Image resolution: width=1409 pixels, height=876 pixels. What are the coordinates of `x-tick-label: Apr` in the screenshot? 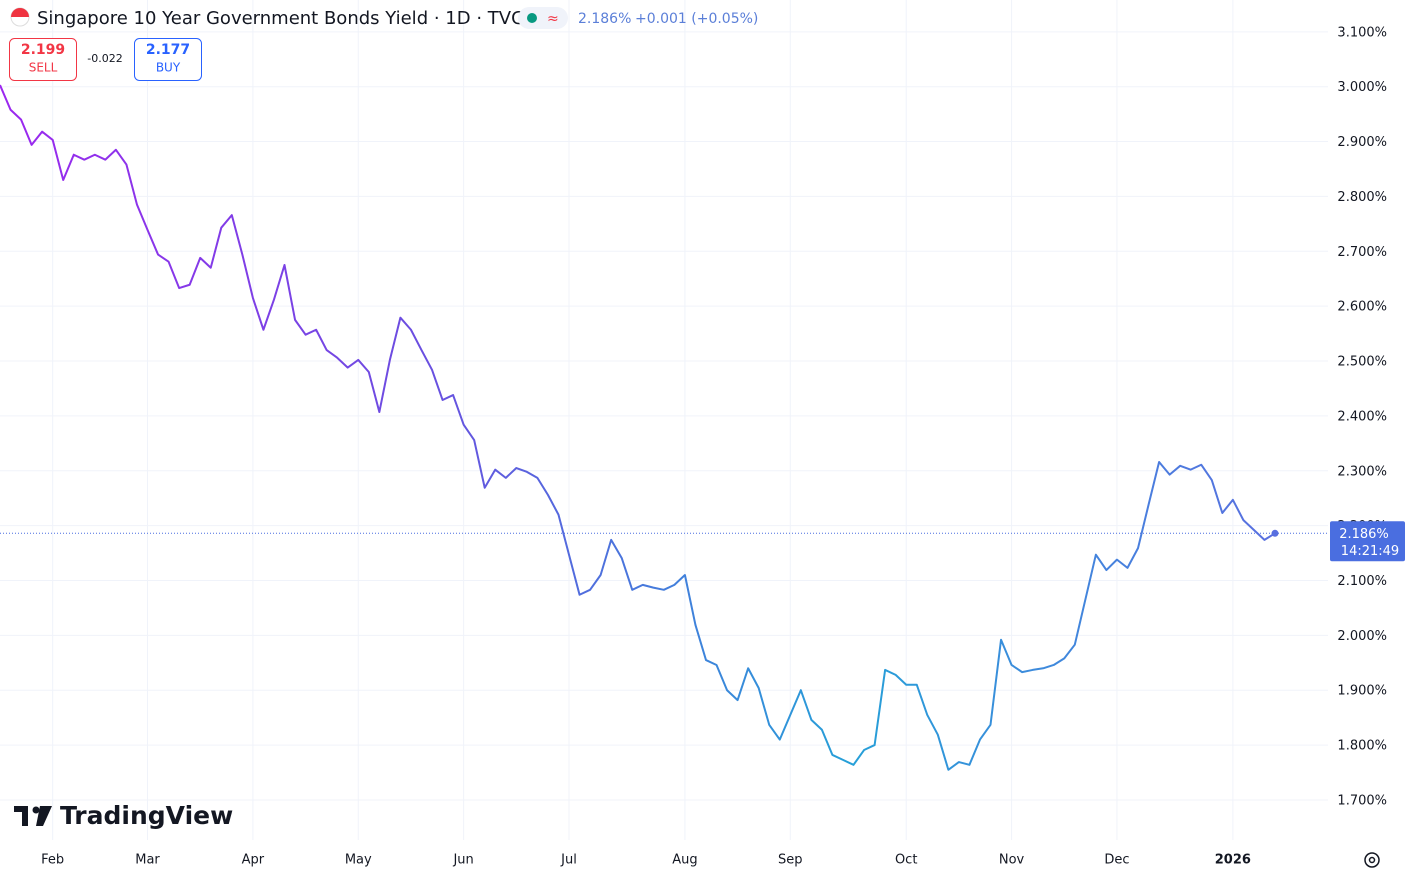 It's located at (253, 860).